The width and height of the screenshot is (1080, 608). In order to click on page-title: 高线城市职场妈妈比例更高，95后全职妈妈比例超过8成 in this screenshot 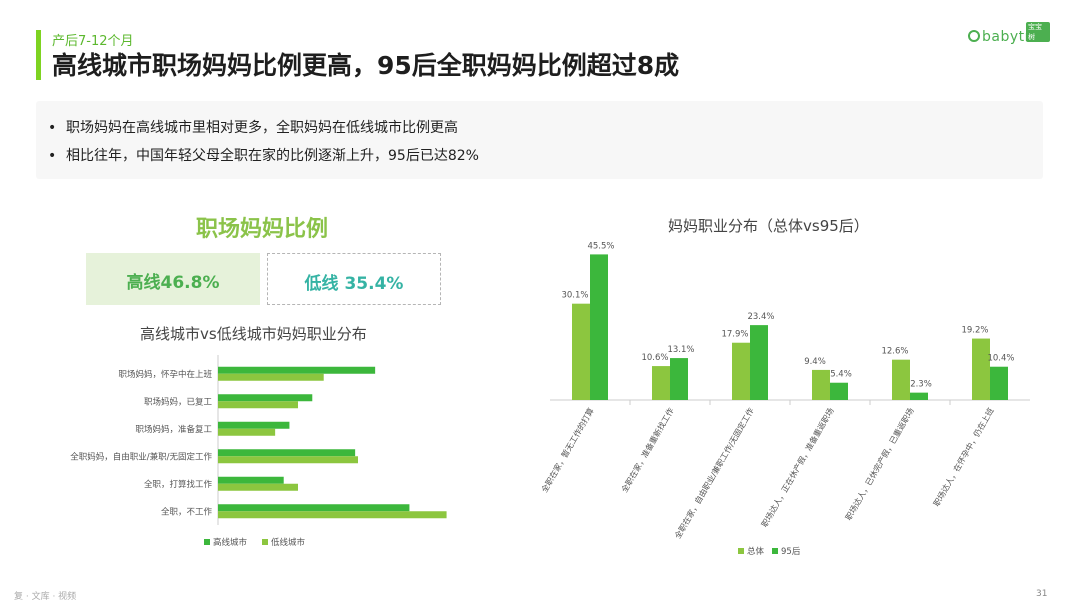, I will do `click(366, 65)`.